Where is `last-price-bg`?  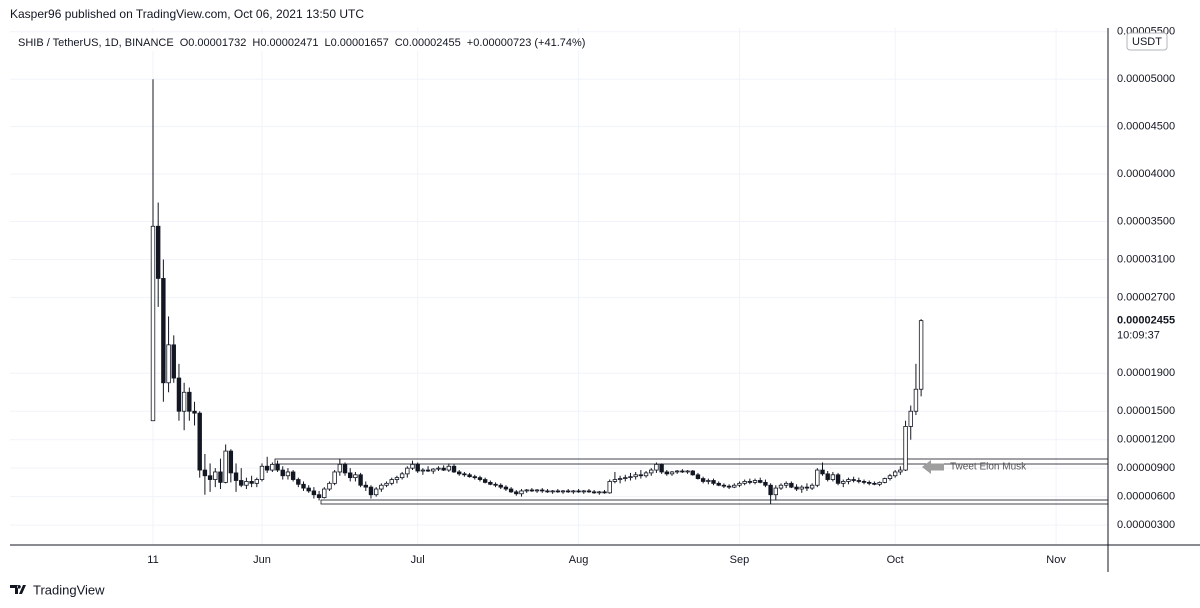 last-price-bg is located at coordinates (1154, 327).